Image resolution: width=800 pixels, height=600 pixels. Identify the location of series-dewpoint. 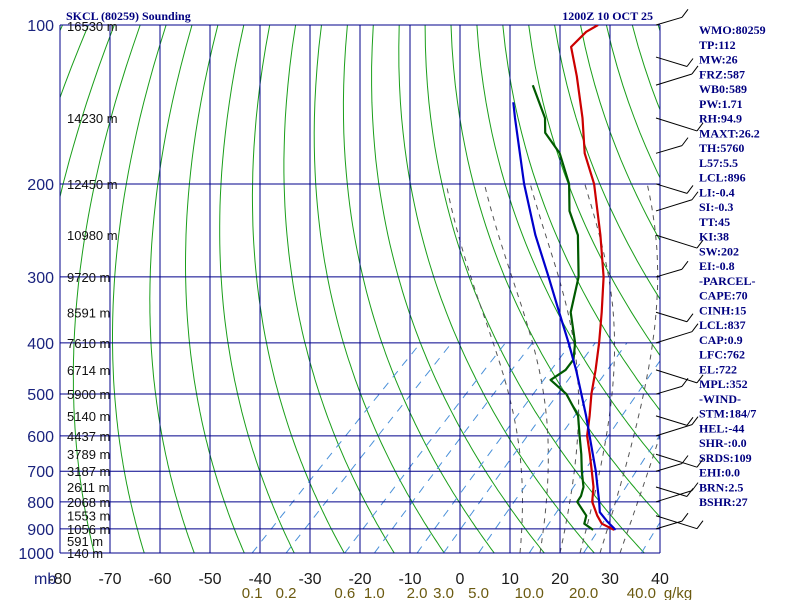
(562, 307).